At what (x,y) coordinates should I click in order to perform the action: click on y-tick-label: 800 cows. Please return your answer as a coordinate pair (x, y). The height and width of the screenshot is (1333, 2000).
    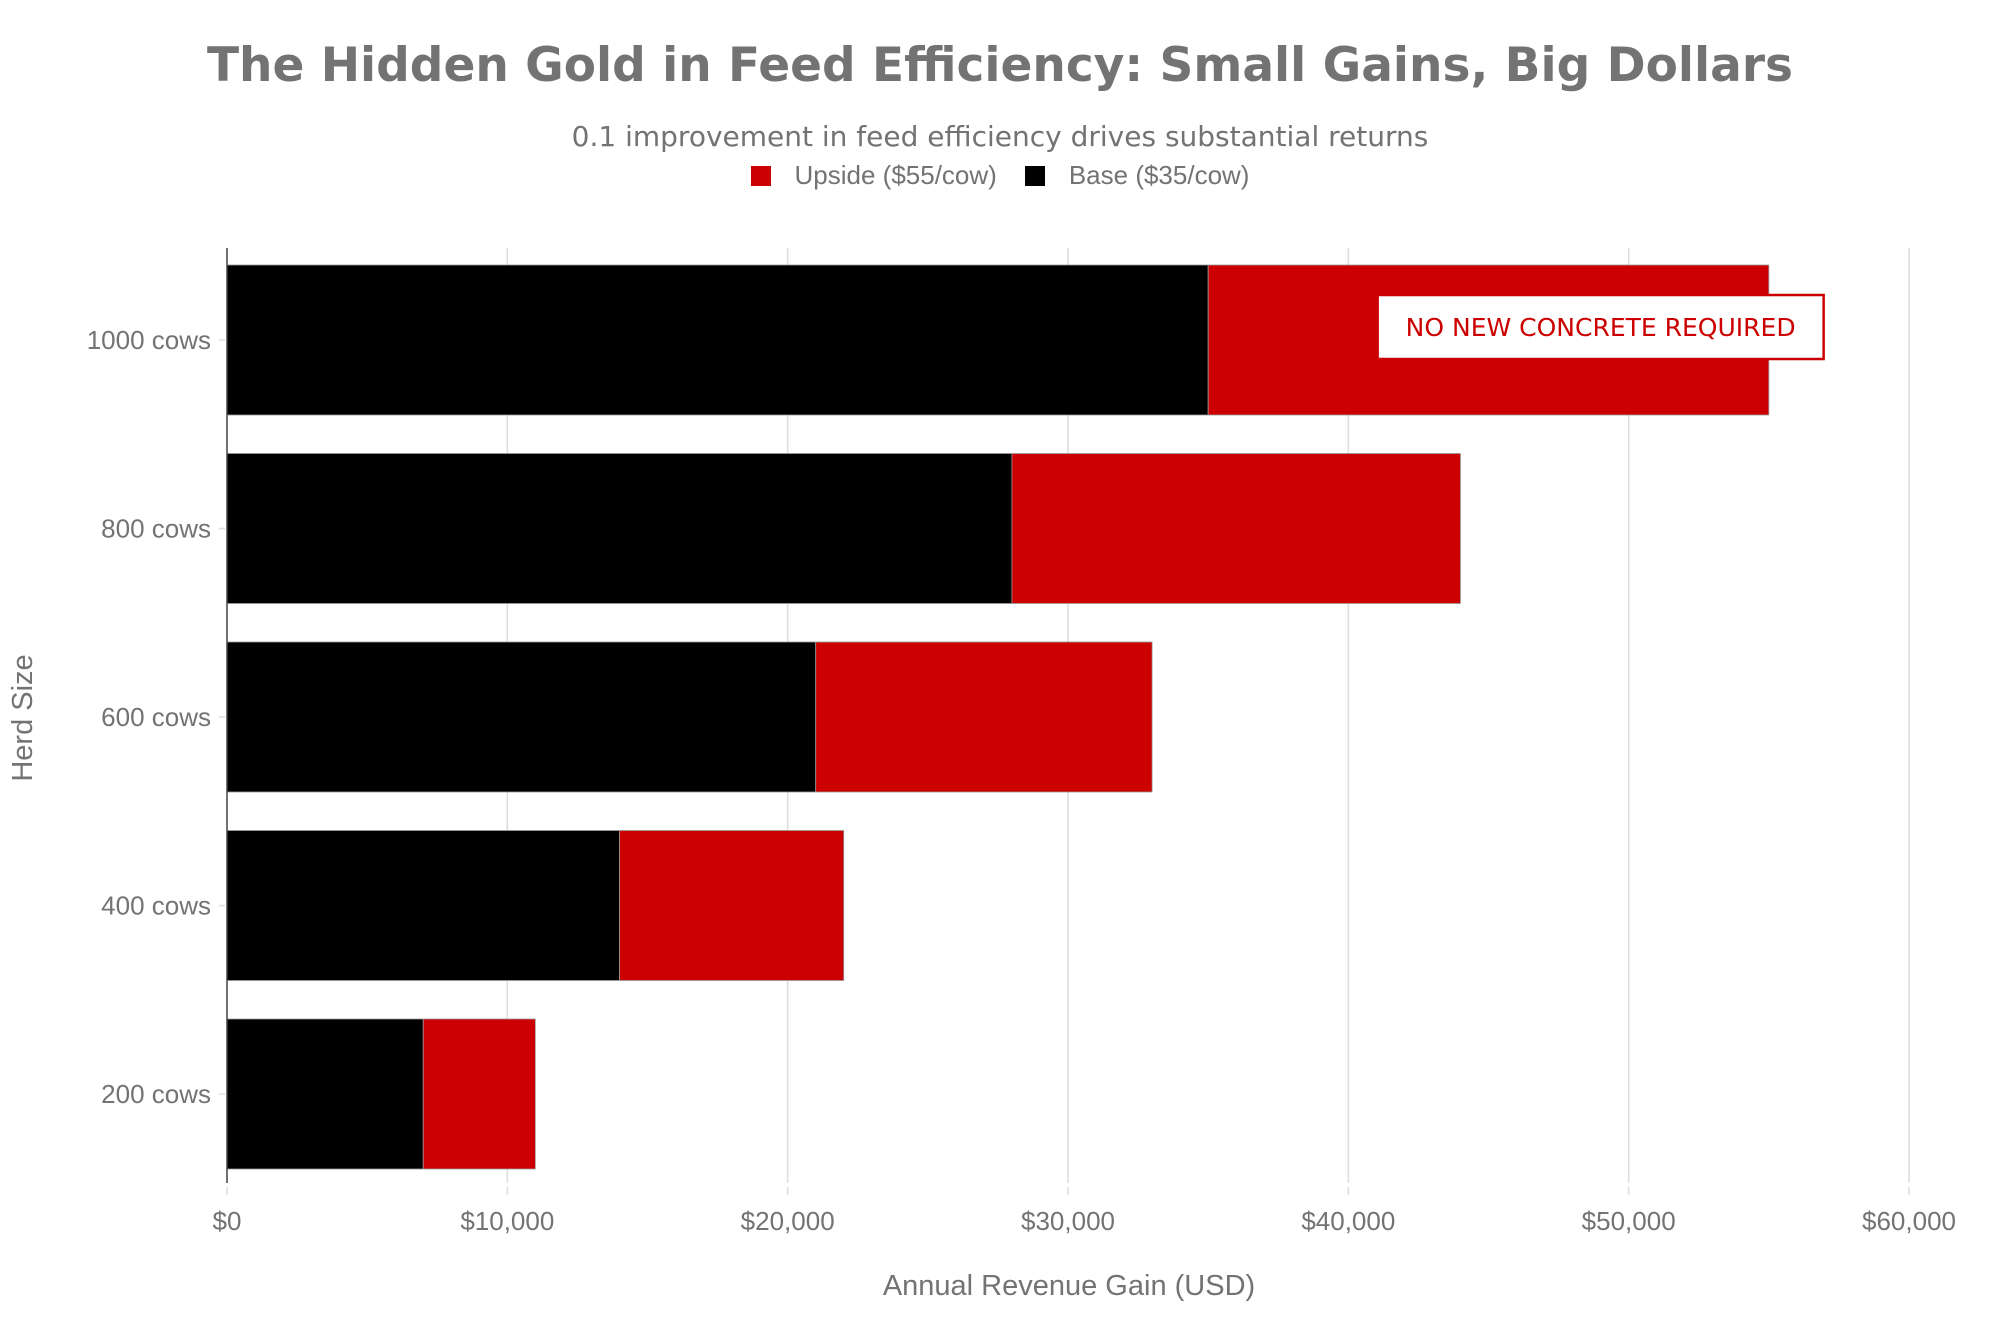
    Looking at the image, I should click on (156, 529).